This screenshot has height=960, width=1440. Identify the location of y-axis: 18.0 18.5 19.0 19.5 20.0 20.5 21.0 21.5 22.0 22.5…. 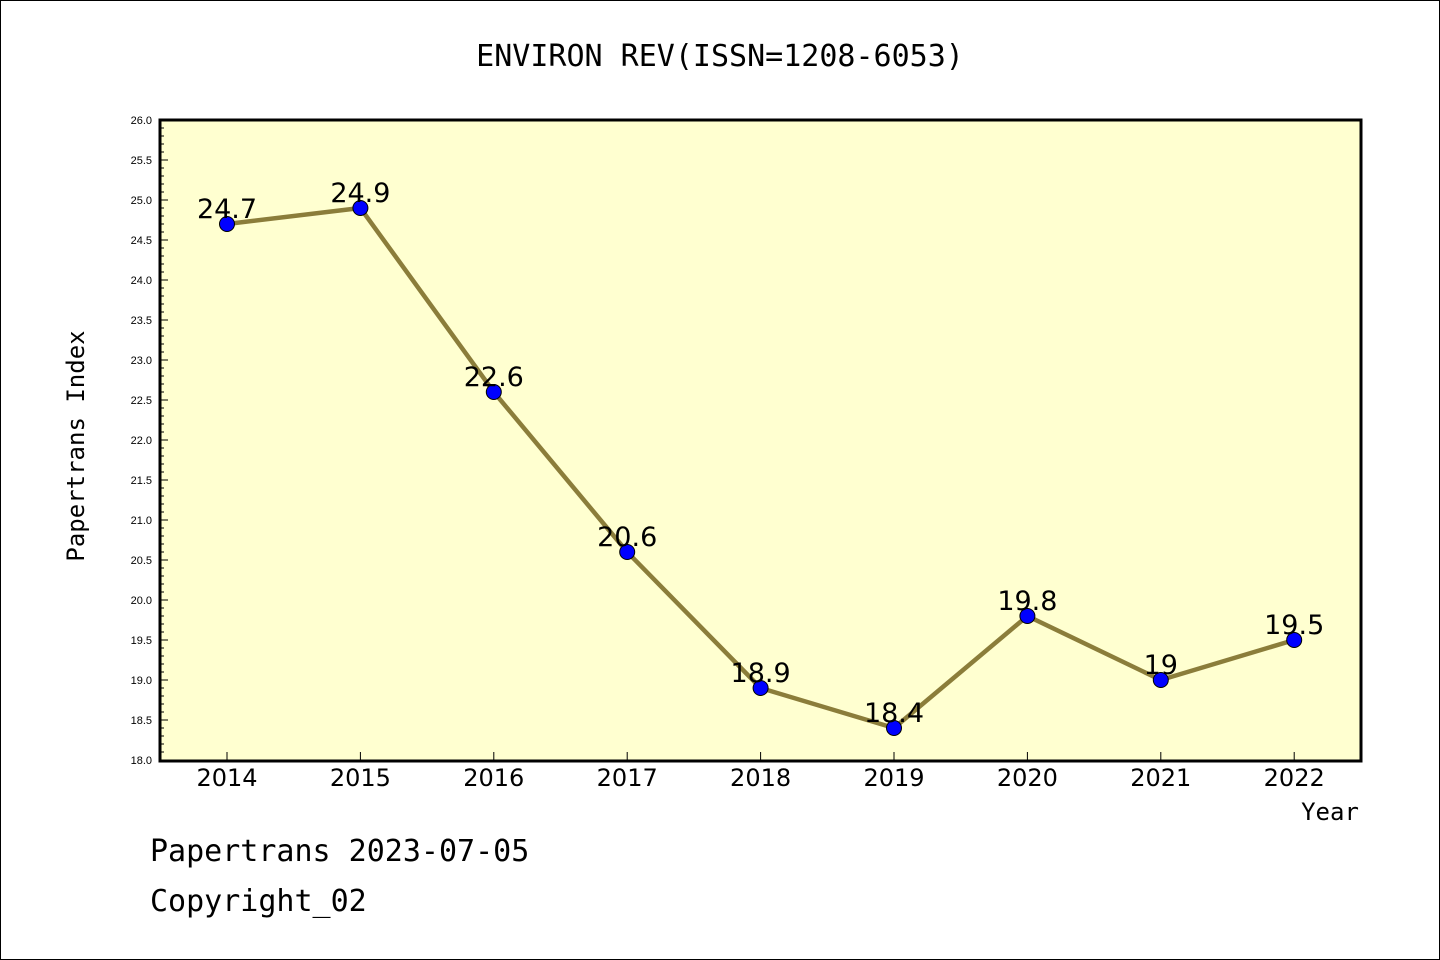
(149, 441).